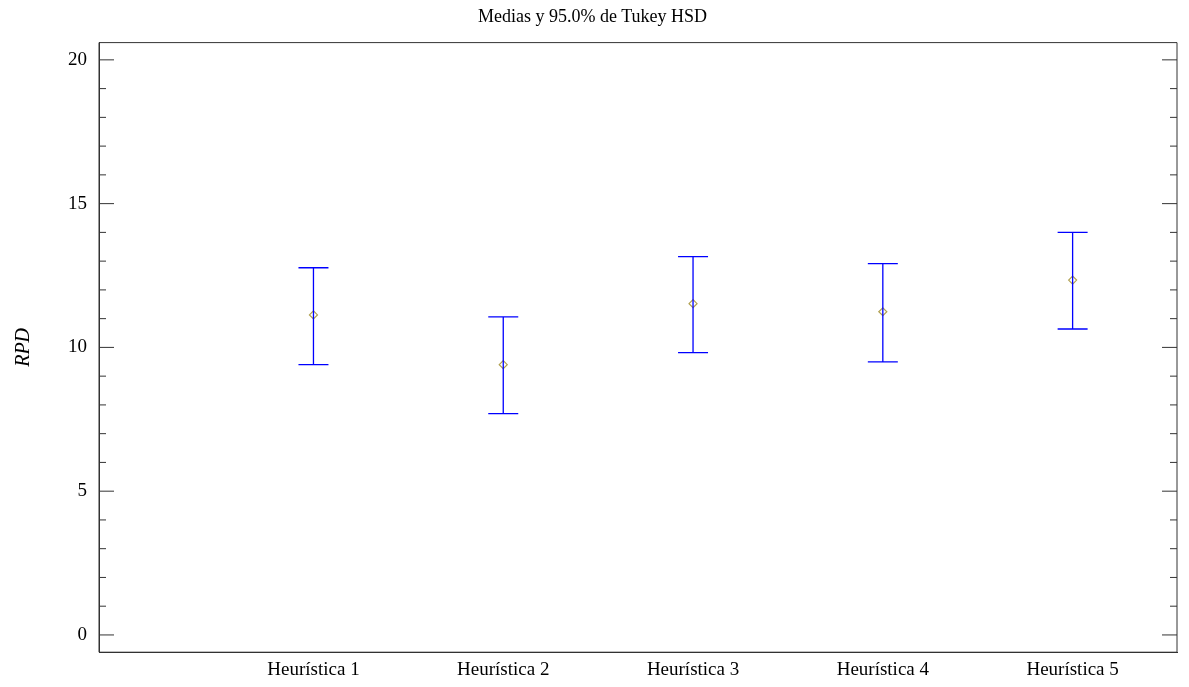 This screenshot has height=687, width=1189. Describe the element at coordinates (503, 668) in the screenshot. I see `x-tick-label: Heurística 2` at that location.